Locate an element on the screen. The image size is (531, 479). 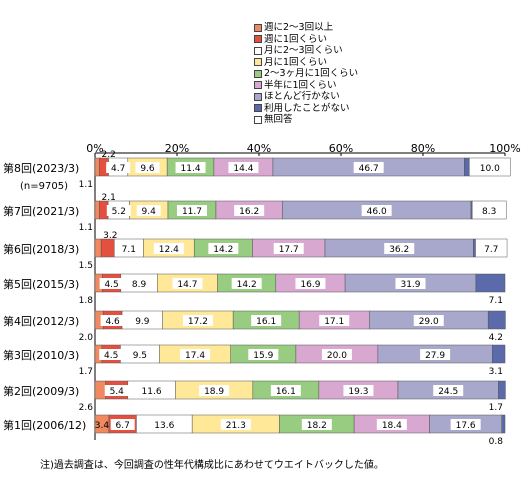
data-label: 46.7 is located at coordinates (369, 169).